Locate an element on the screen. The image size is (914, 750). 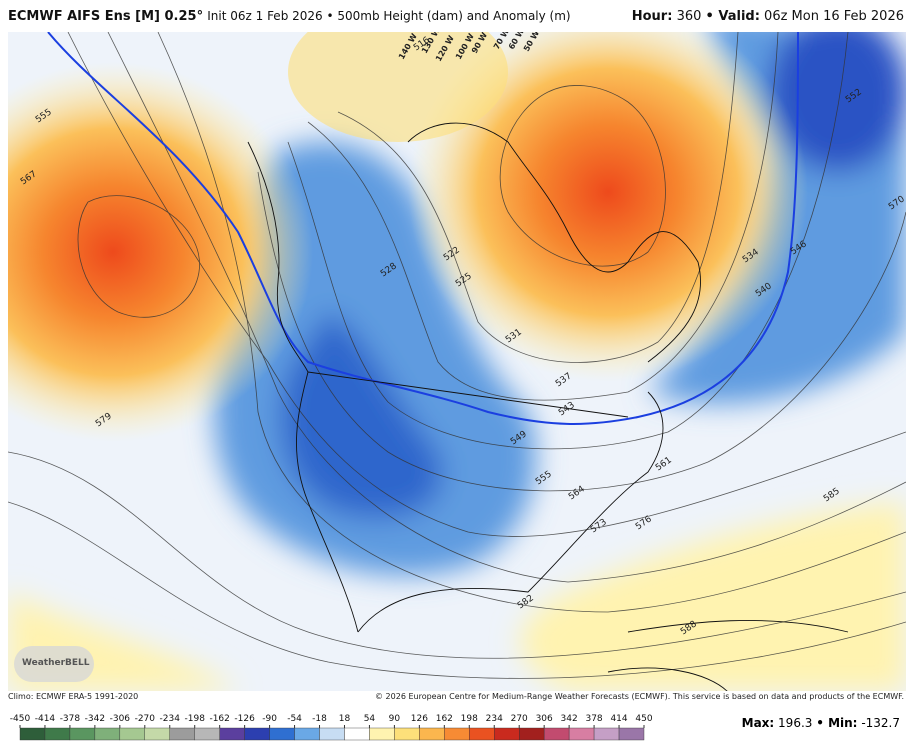
colorbar-tick-label: 342 is located at coordinates (569, 719).